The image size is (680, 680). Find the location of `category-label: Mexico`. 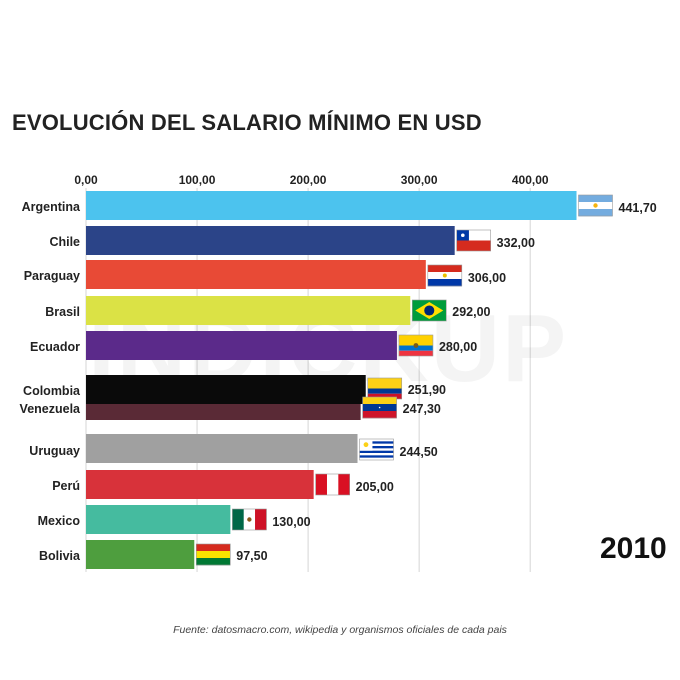

category-label: Mexico is located at coordinates (59, 521).